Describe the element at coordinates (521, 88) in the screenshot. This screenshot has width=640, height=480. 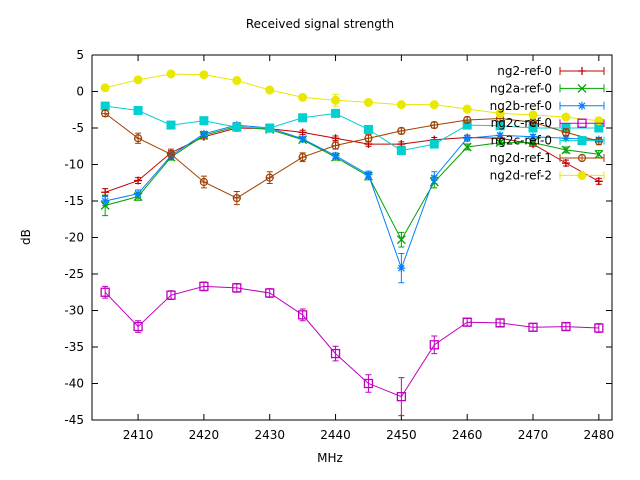
I see `legend-label-1: ng2a-ref-0` at that location.